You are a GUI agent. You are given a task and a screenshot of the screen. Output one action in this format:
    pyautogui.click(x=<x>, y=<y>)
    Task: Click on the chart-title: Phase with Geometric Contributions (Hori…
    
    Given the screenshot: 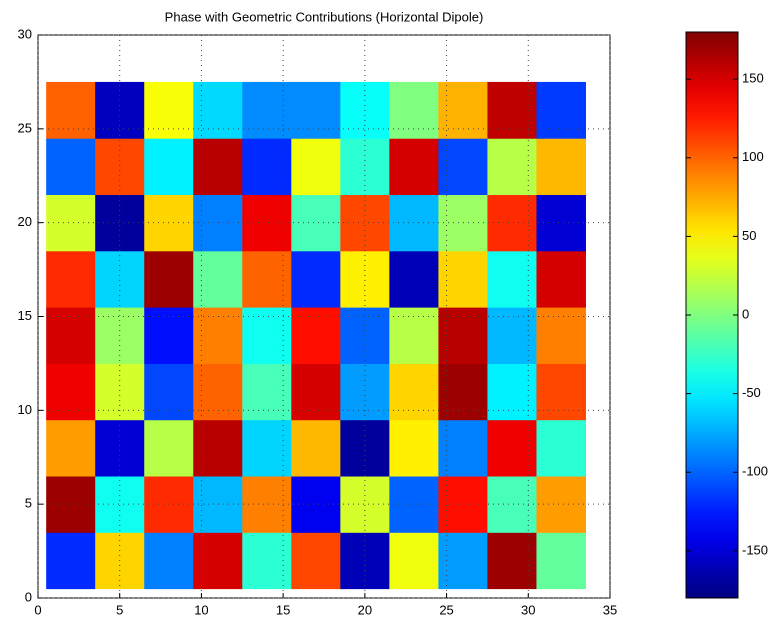 What is the action you would take?
    pyautogui.click(x=324, y=16)
    